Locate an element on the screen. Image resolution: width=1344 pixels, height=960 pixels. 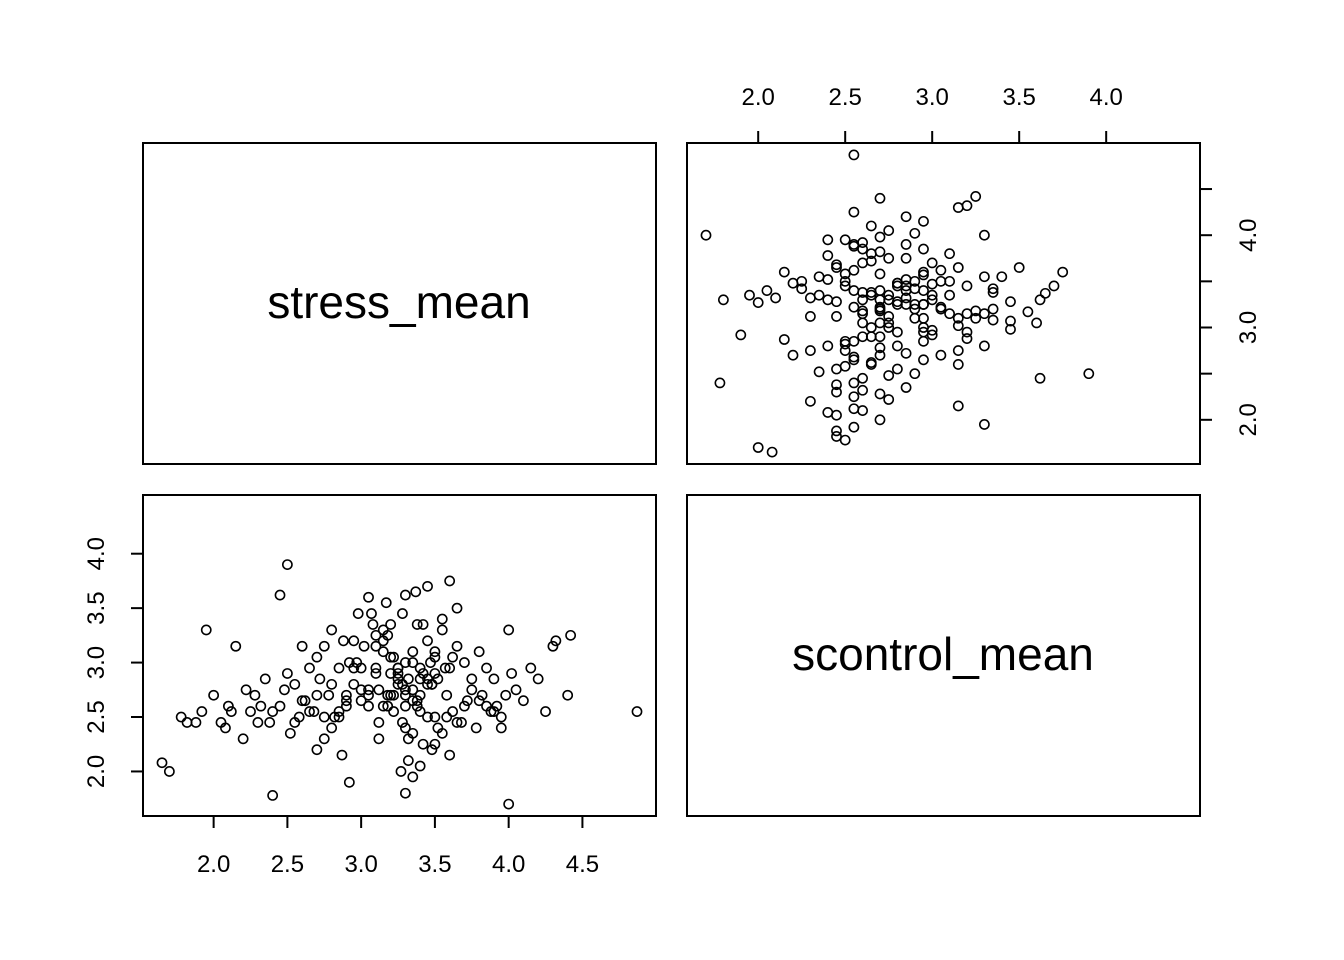
bottom-axis-tick-label: 4.0 is located at coordinates (508, 864).